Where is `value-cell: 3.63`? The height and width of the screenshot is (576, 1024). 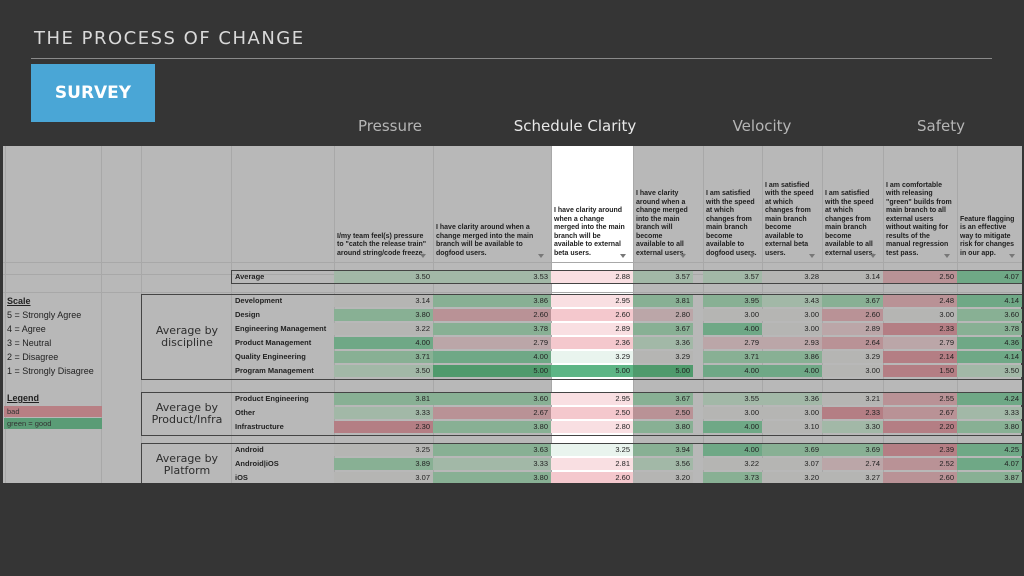 value-cell: 3.63 is located at coordinates (492, 450).